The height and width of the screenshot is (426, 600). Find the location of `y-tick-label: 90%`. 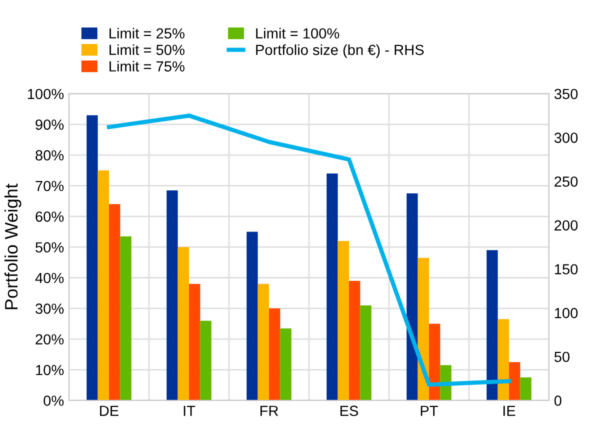

y-tick-label: 90% is located at coordinates (50, 124).